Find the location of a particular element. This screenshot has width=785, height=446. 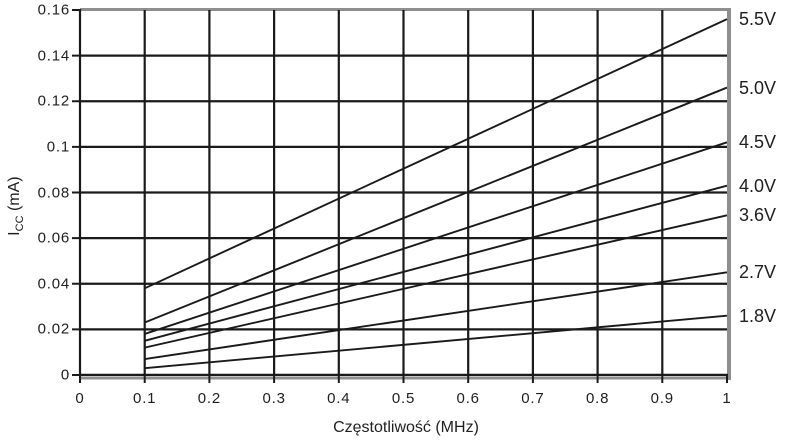

x-tick-label: 0.9 is located at coordinates (662, 398).